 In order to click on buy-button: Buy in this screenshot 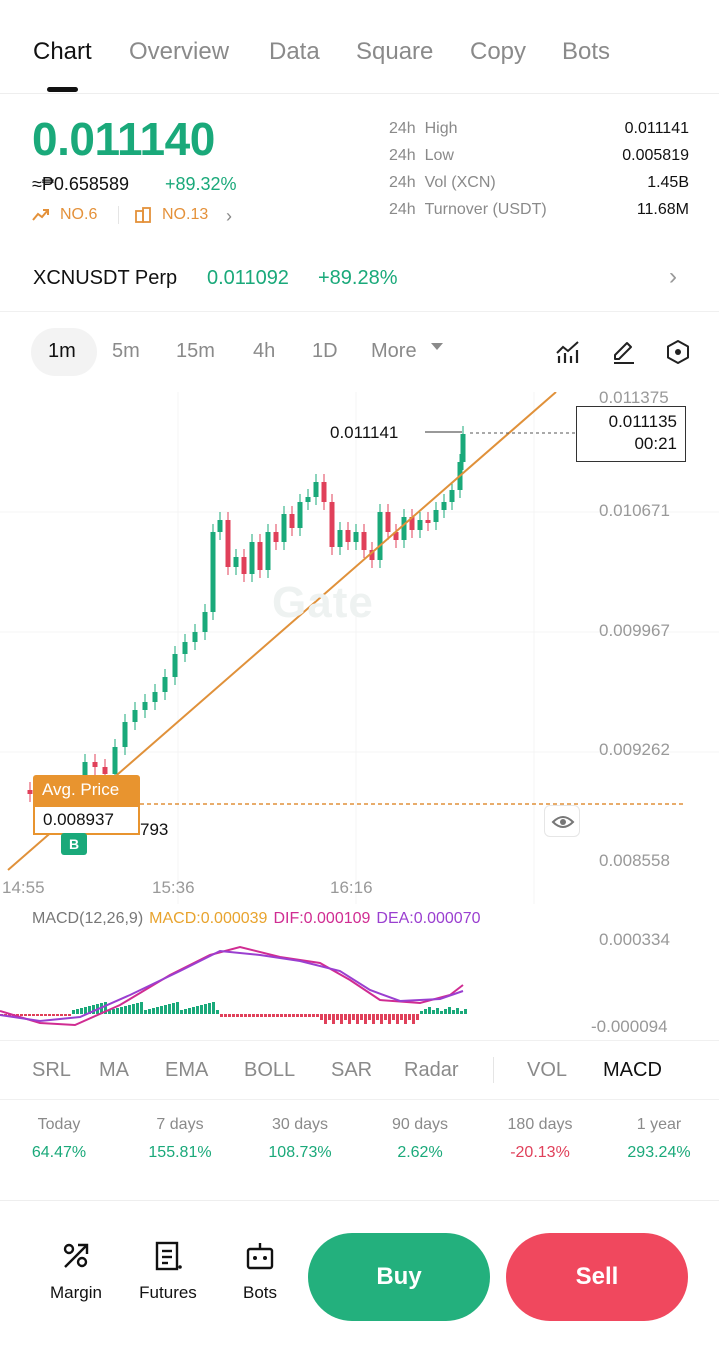, I will do `click(399, 1277)`.